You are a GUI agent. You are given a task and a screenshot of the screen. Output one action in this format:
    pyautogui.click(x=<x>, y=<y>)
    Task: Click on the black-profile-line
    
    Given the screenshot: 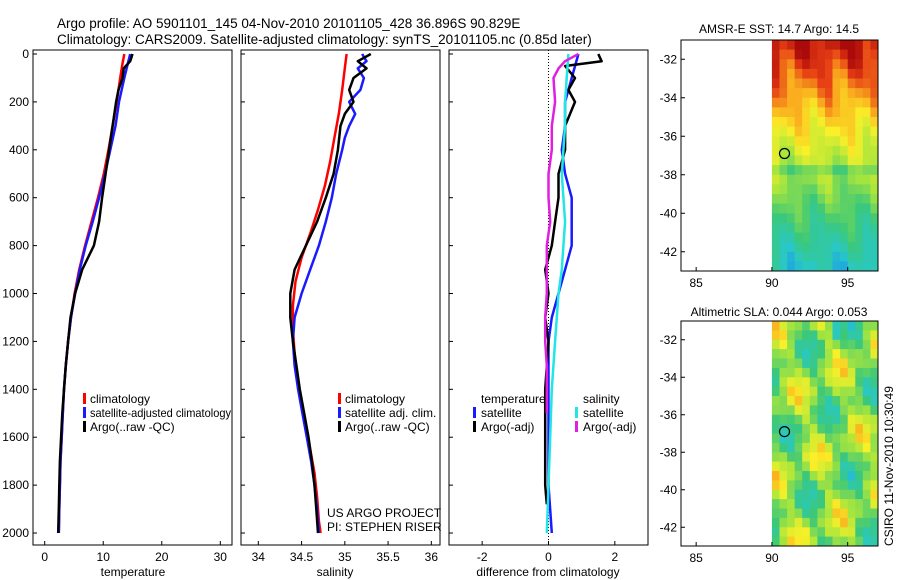 What is the action you would take?
    pyautogui.click(x=95, y=293)
    